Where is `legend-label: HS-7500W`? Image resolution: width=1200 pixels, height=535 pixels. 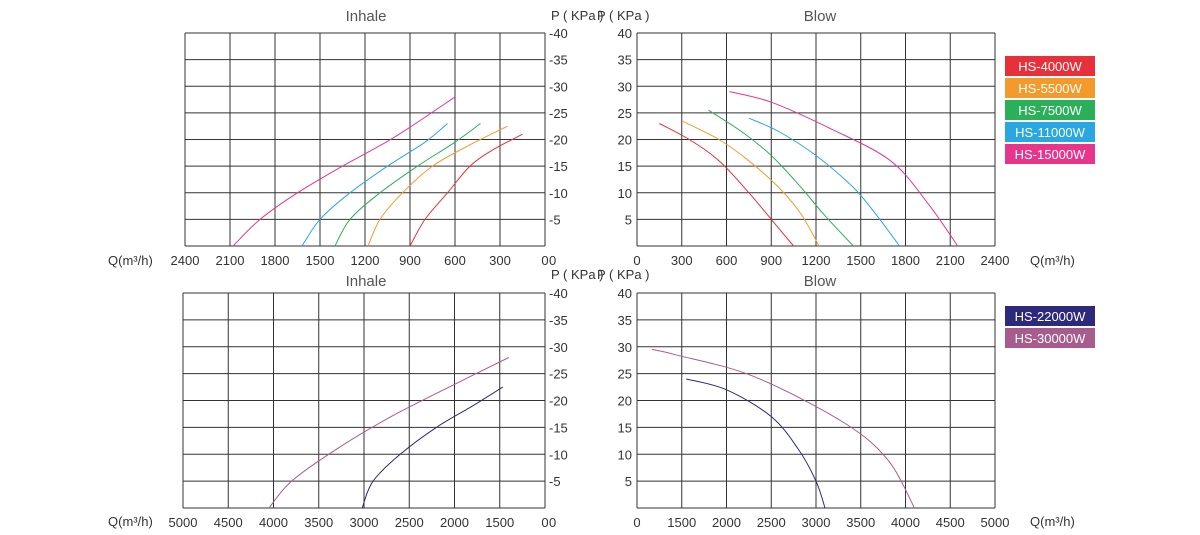 legend-label: HS-7500W is located at coordinates (1050, 110).